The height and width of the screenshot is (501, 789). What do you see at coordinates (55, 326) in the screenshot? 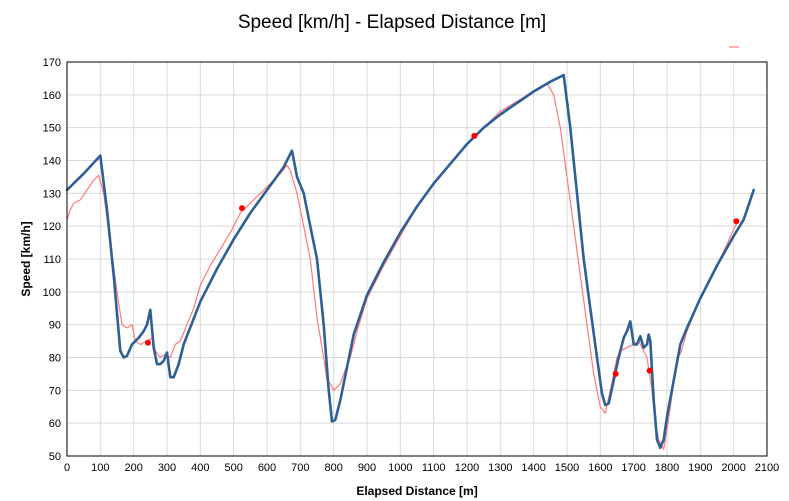
I see `y-tick-label: 90` at bounding box center [55, 326].